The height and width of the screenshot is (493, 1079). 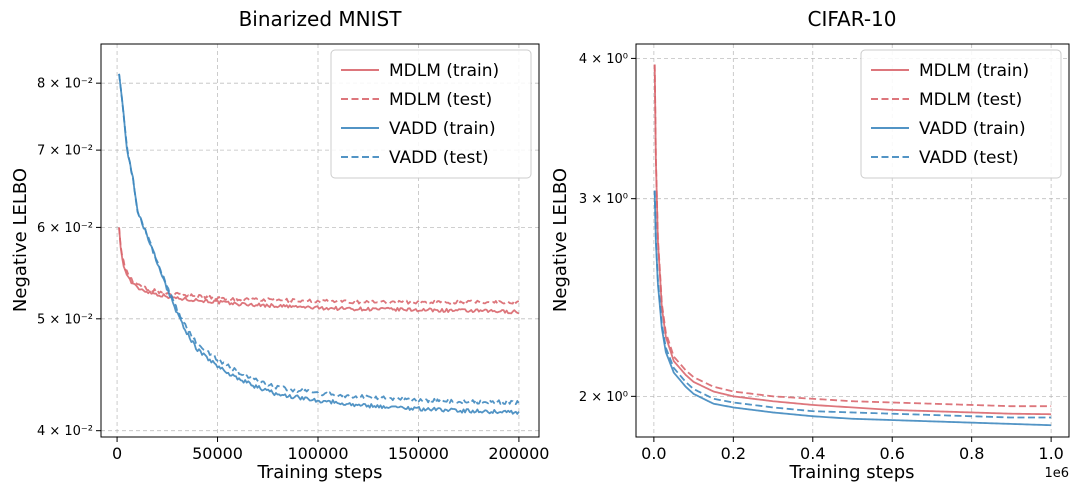 What do you see at coordinates (65, 84) in the screenshot?
I see `y-tick-label: 8 × 10⁻²` at bounding box center [65, 84].